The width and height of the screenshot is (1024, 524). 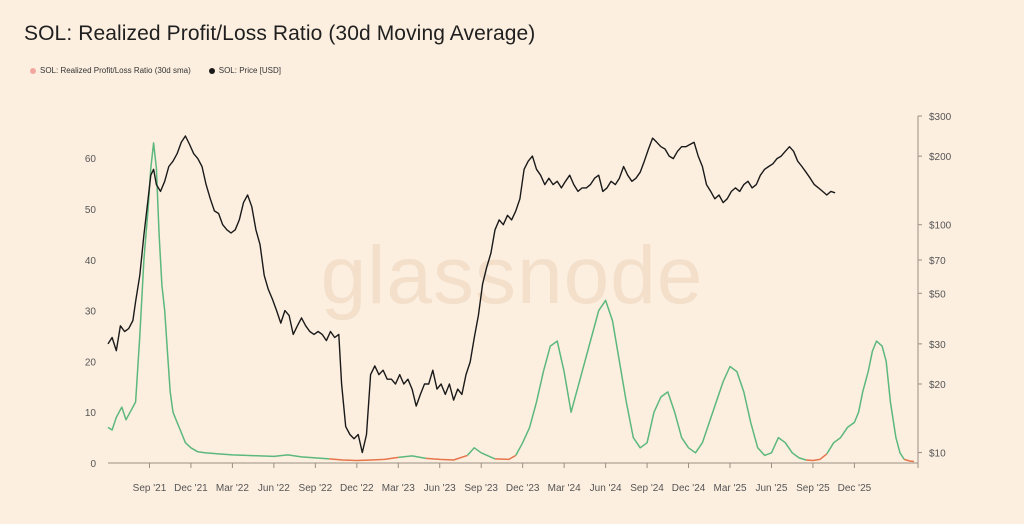 What do you see at coordinates (937, 261) in the screenshot?
I see `y-right-tick-label: $70` at bounding box center [937, 261].